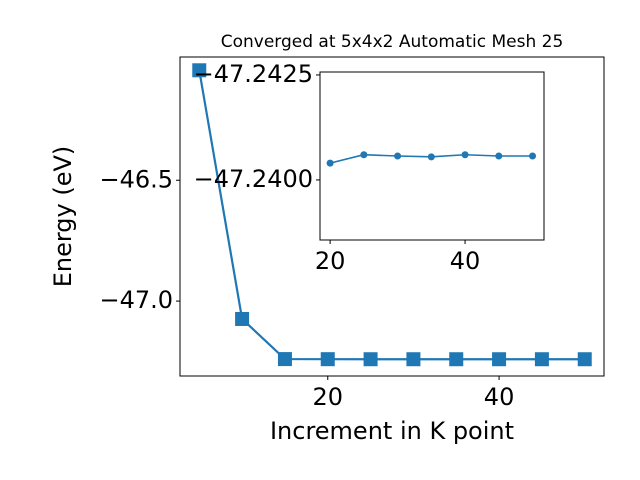 The image size is (640, 480). Describe the element at coordinates (63, 217) in the screenshot. I see `y-axis-label: Energy (eV)` at that location.